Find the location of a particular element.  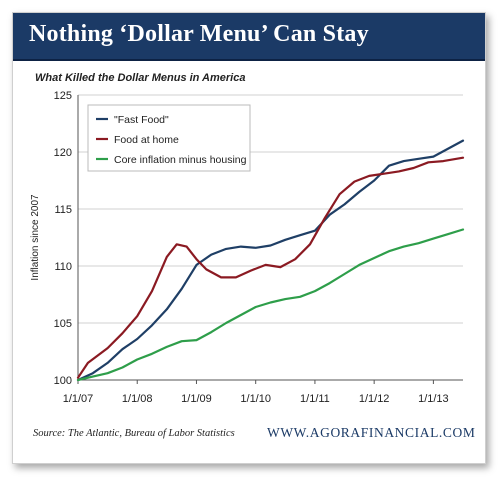

page-title: Nothing ‘Dollar Menu’ Can Stay is located at coordinates (199, 34).